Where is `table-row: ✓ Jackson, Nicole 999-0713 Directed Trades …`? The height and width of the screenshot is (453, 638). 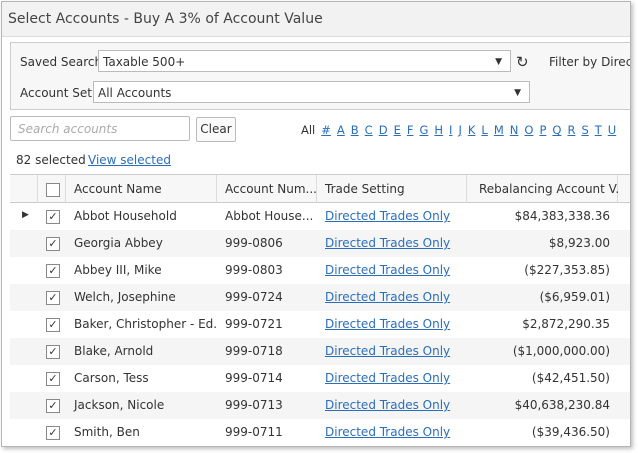
table-row: ✓ Jackson, Nicole 999-0713 Directed Trades … is located at coordinates (320, 405).